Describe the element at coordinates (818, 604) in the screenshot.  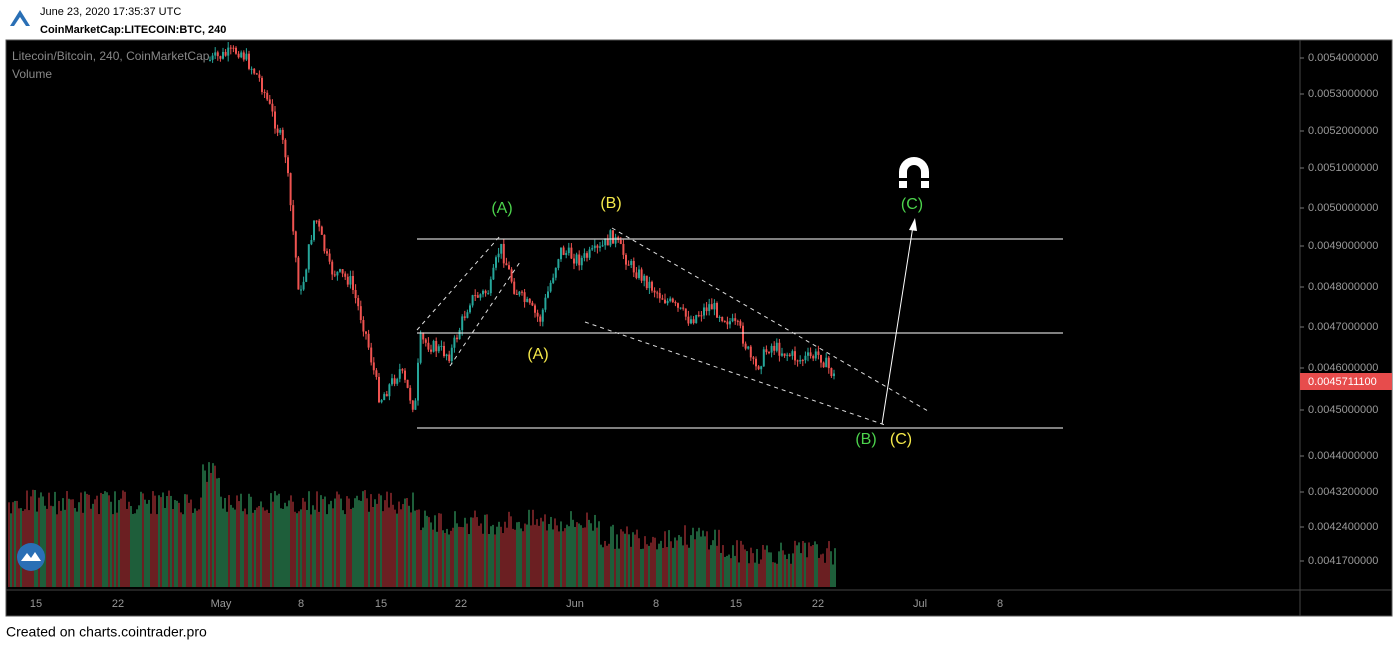
I see `date-label: 22` at that location.